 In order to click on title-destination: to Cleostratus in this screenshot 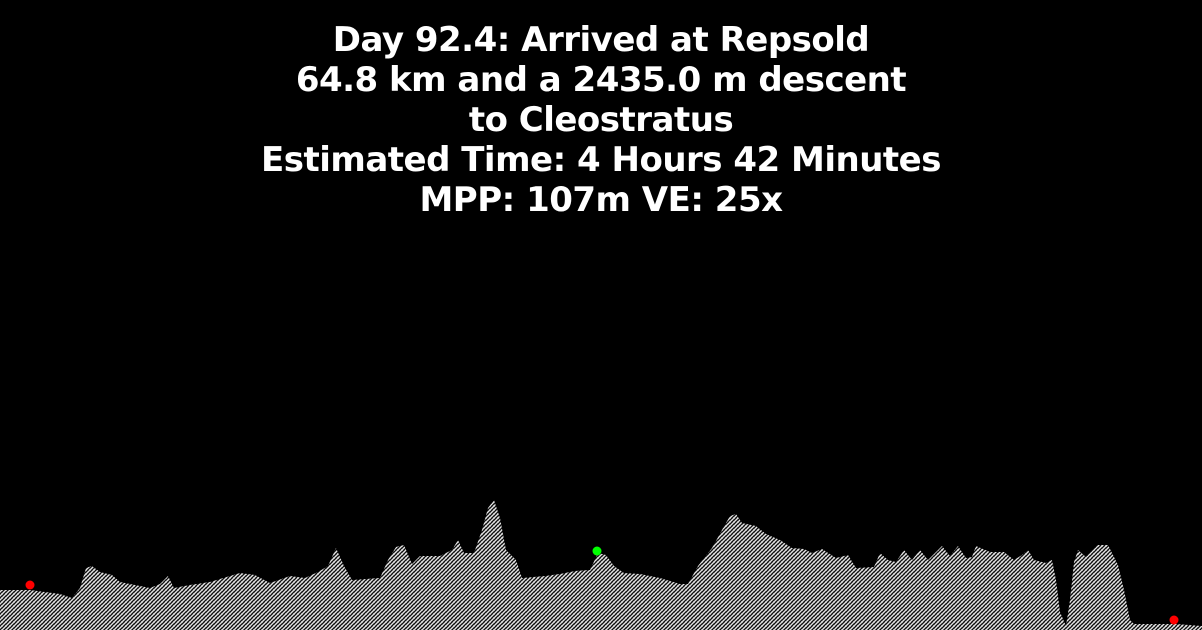, I will do `click(601, 120)`.